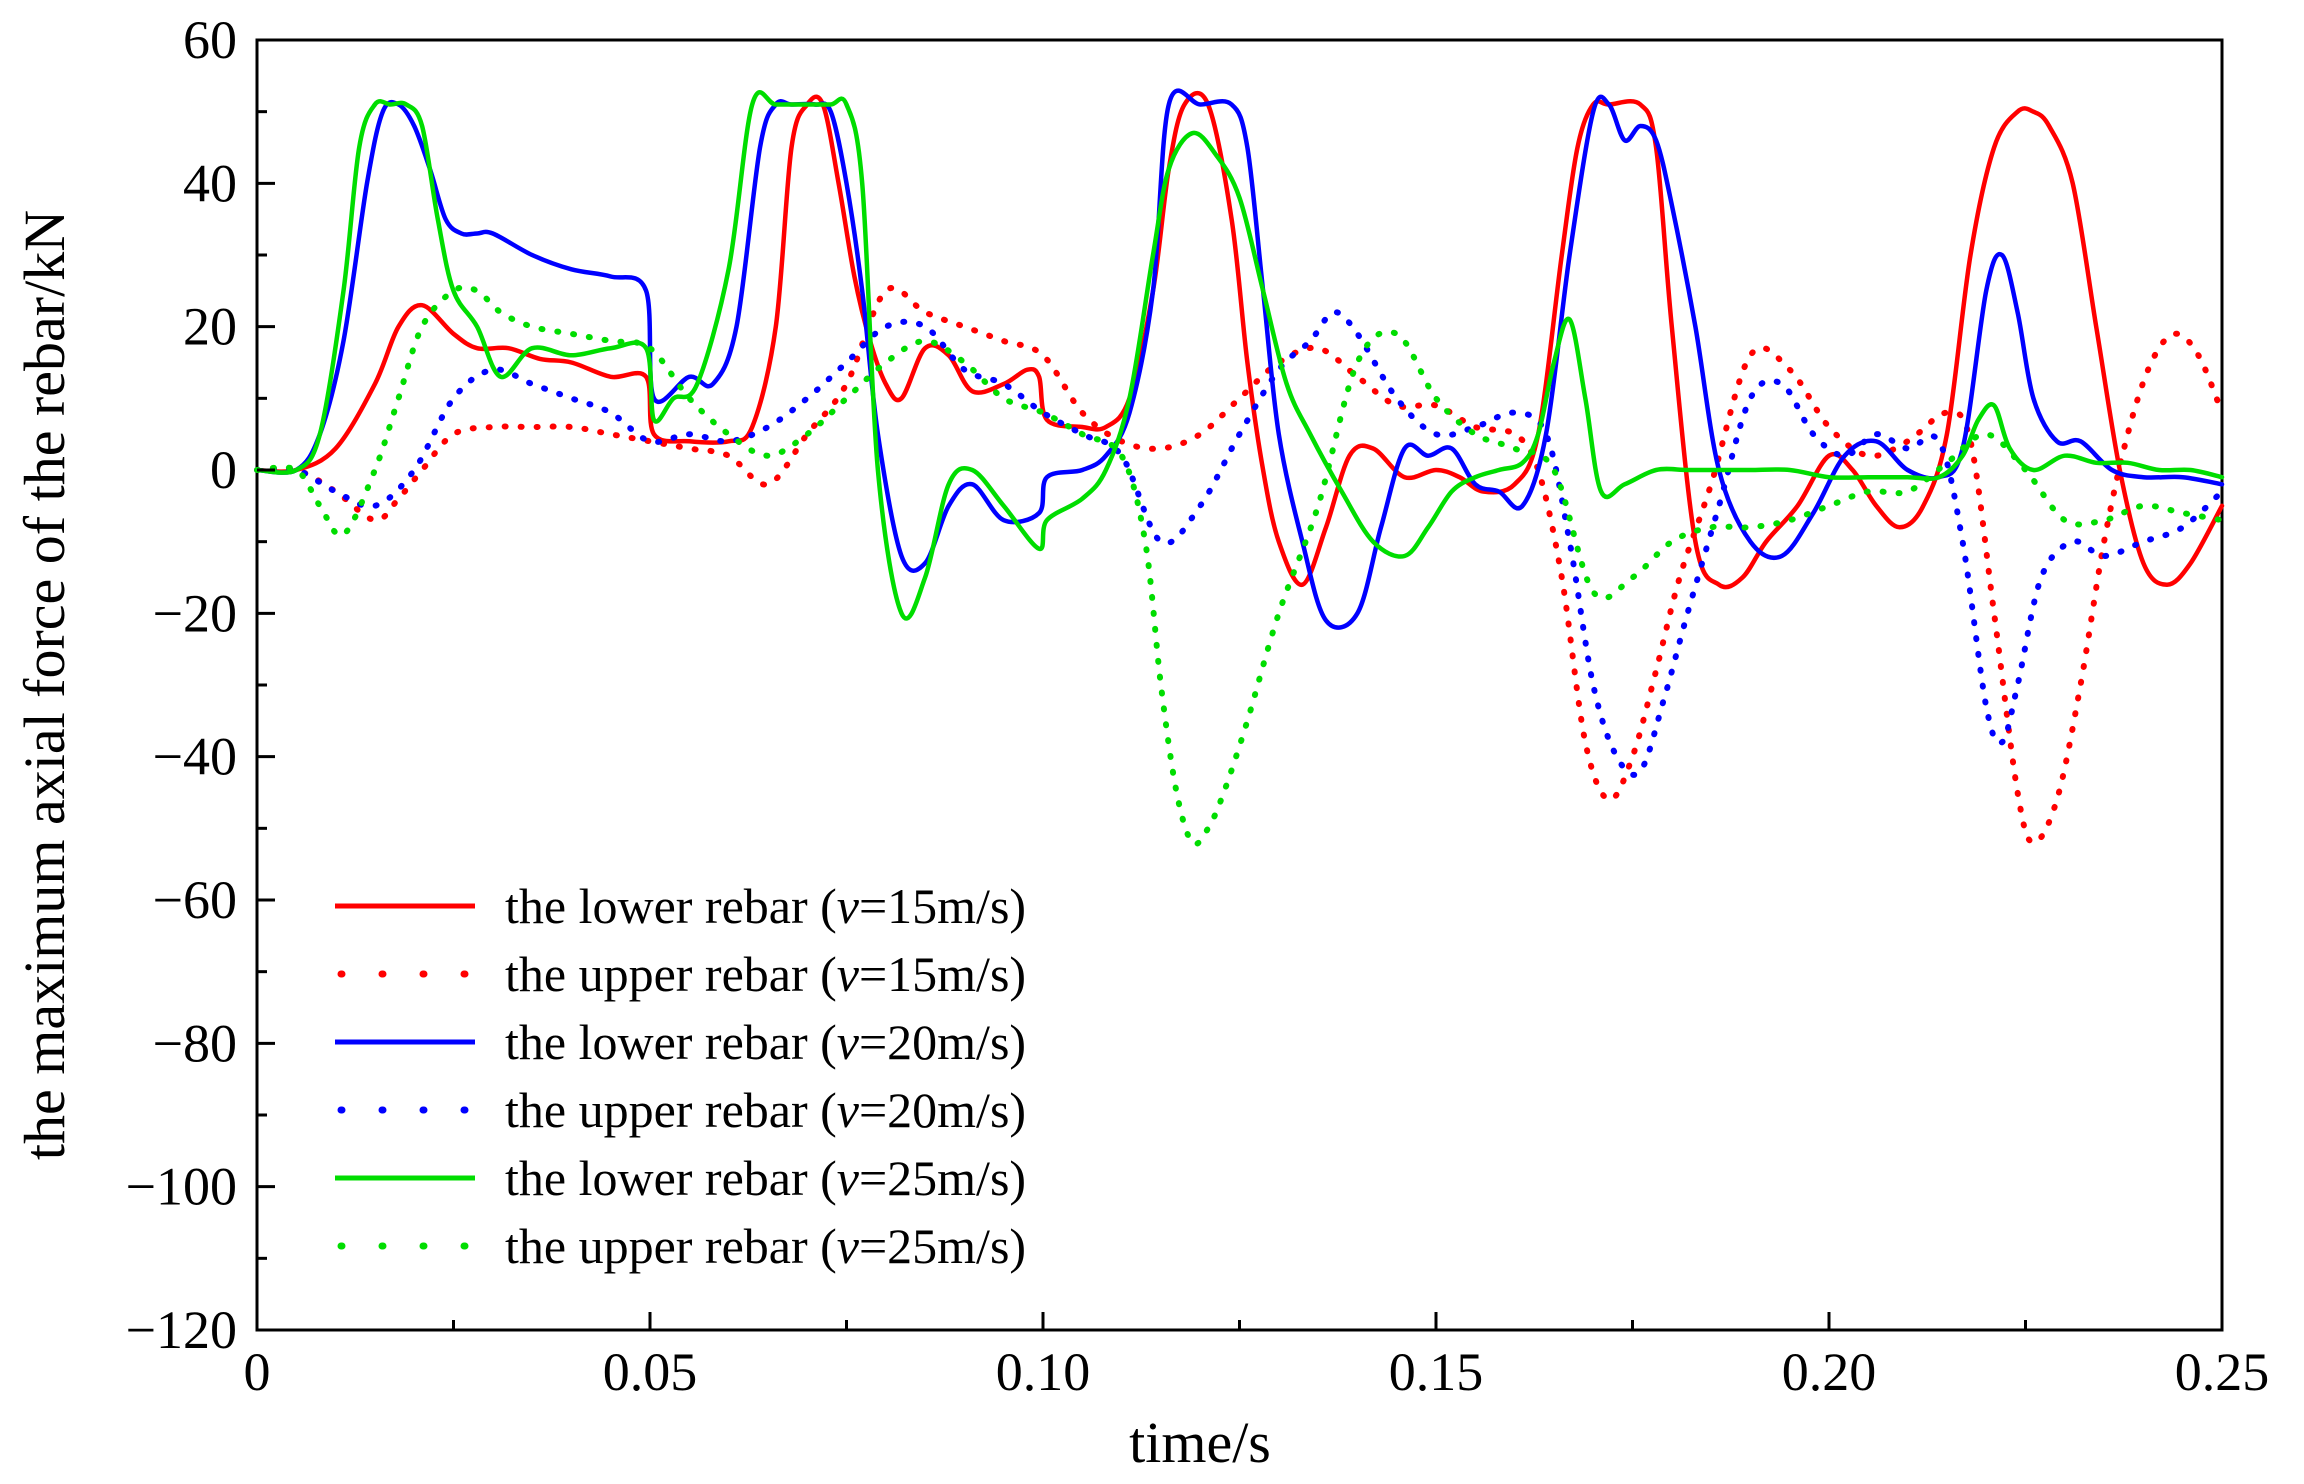  I want to click on y-tick-label: 60, so click(210, 40).